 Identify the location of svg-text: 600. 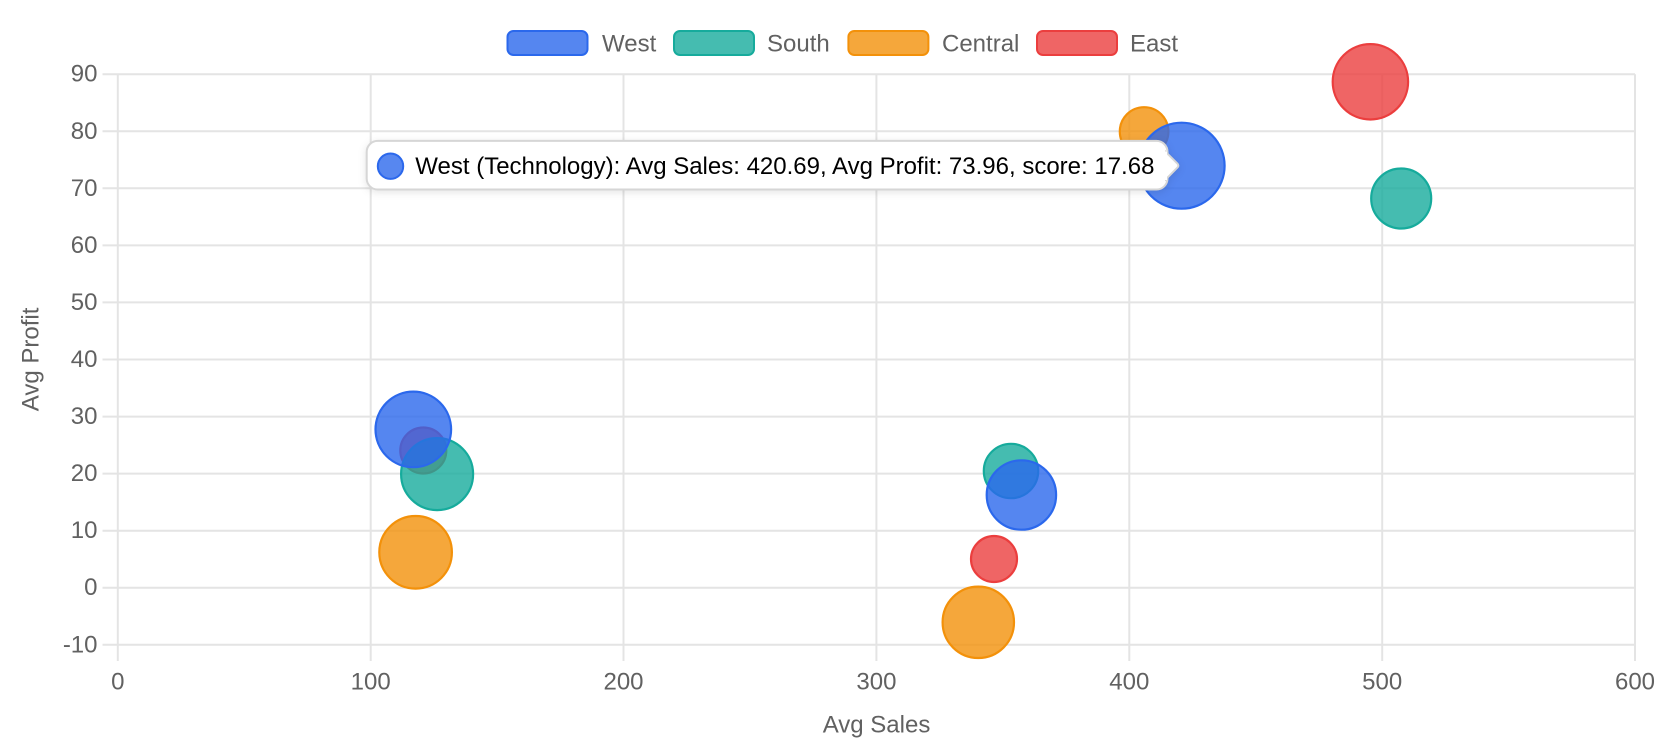
(1635, 682).